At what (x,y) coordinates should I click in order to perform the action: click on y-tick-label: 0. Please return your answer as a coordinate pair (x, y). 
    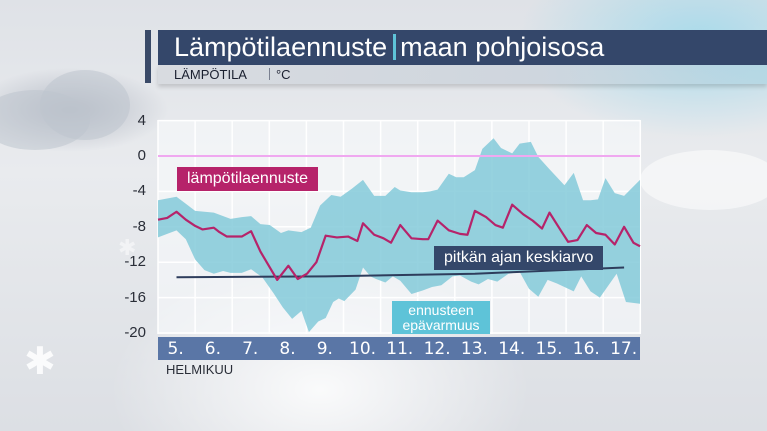
    Looking at the image, I should click on (141, 155).